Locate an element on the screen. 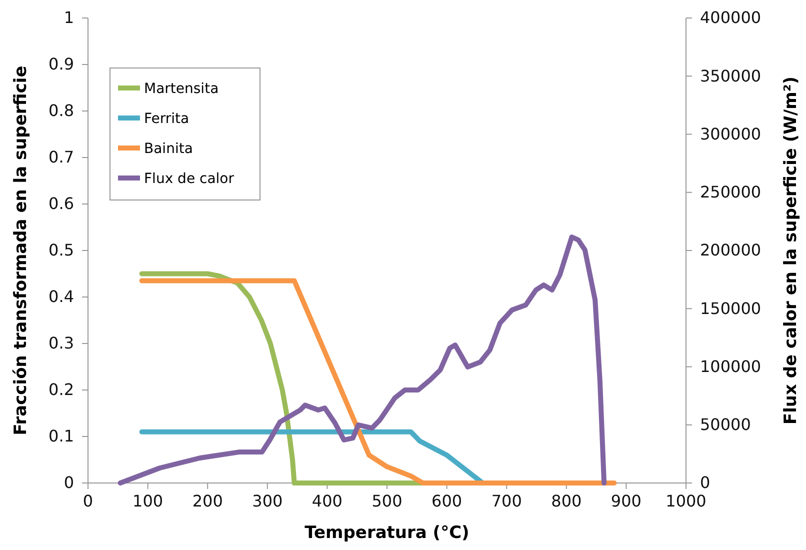 This screenshot has height=550, width=806. x-tick-label: 900 is located at coordinates (626, 500).